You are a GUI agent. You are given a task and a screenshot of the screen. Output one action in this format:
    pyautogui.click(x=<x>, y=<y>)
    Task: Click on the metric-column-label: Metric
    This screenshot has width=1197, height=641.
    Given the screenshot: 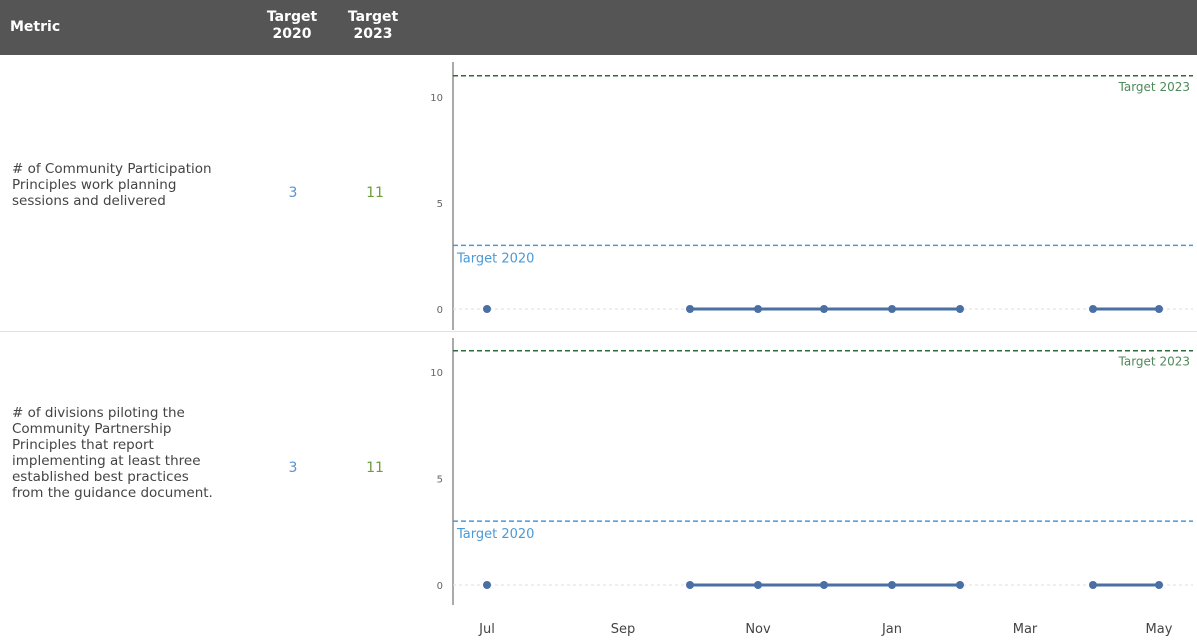 What is the action you would take?
    pyautogui.click(x=35, y=27)
    